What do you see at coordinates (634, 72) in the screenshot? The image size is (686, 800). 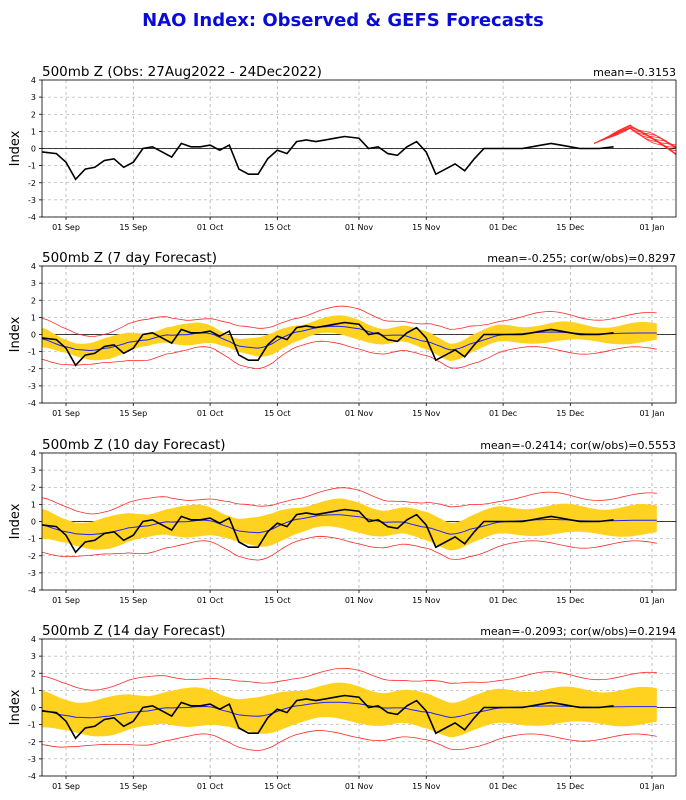 I see `panel-stat: mean=-0.3153` at bounding box center [634, 72].